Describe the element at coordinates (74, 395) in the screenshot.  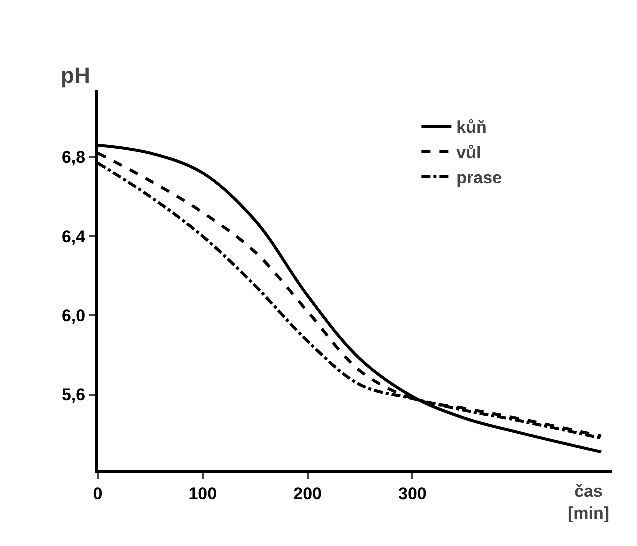
I see `y-tick-label: 5,6` at that location.